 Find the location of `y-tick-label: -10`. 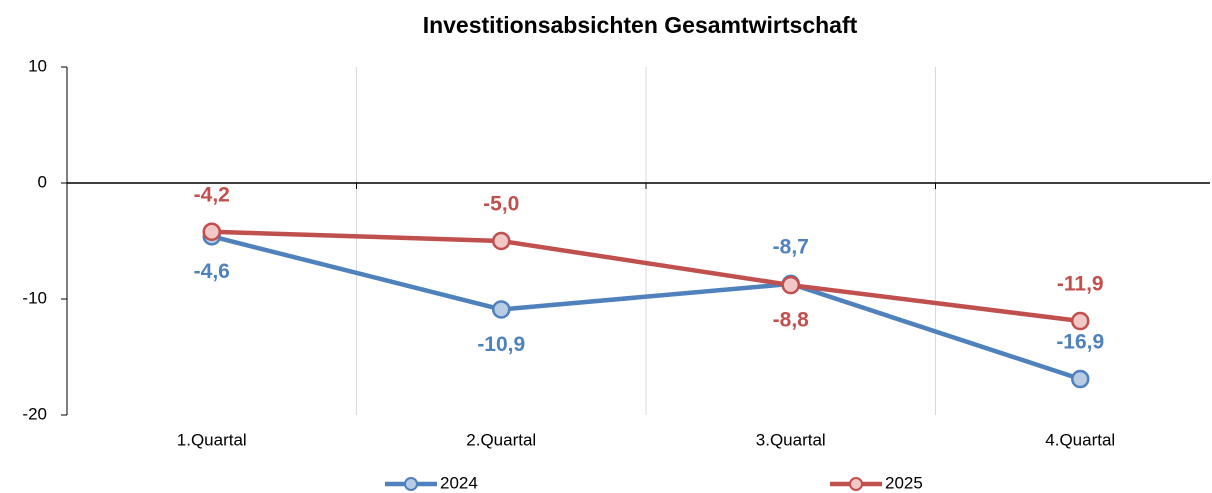

y-tick-label: -10 is located at coordinates (34, 297).